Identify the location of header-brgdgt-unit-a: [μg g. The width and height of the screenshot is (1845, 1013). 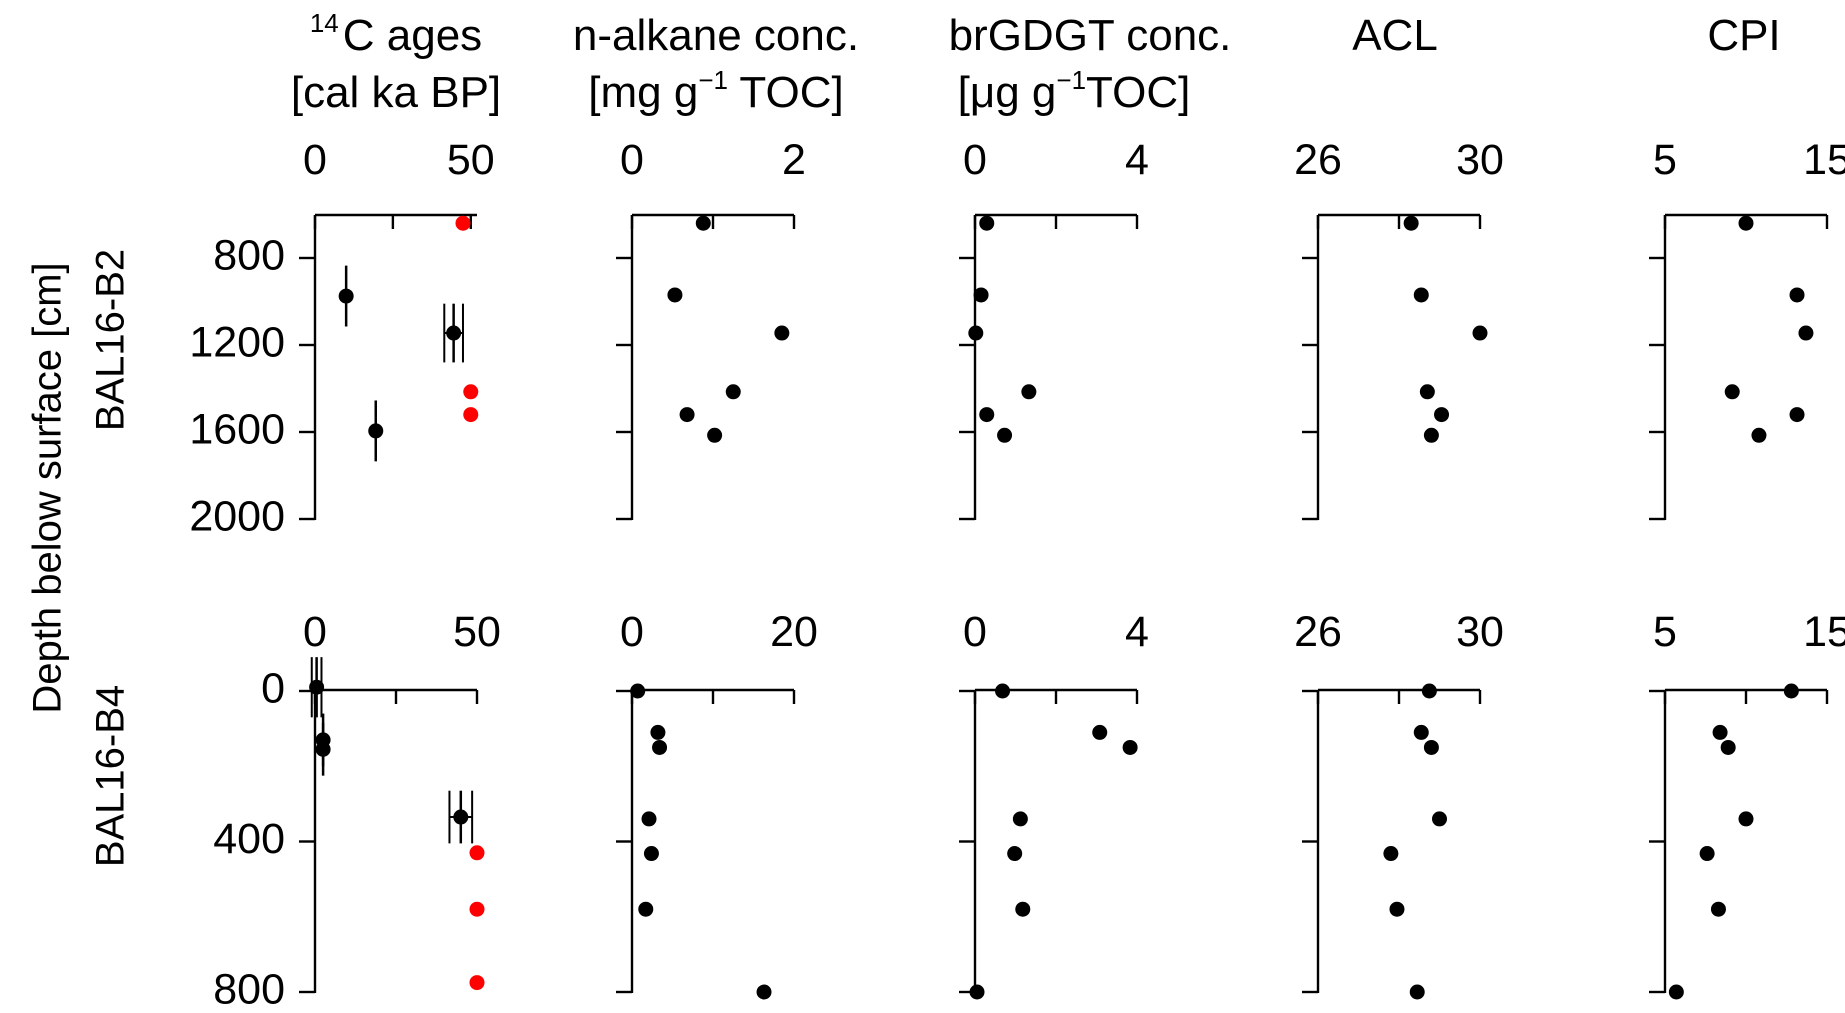
(1007, 92).